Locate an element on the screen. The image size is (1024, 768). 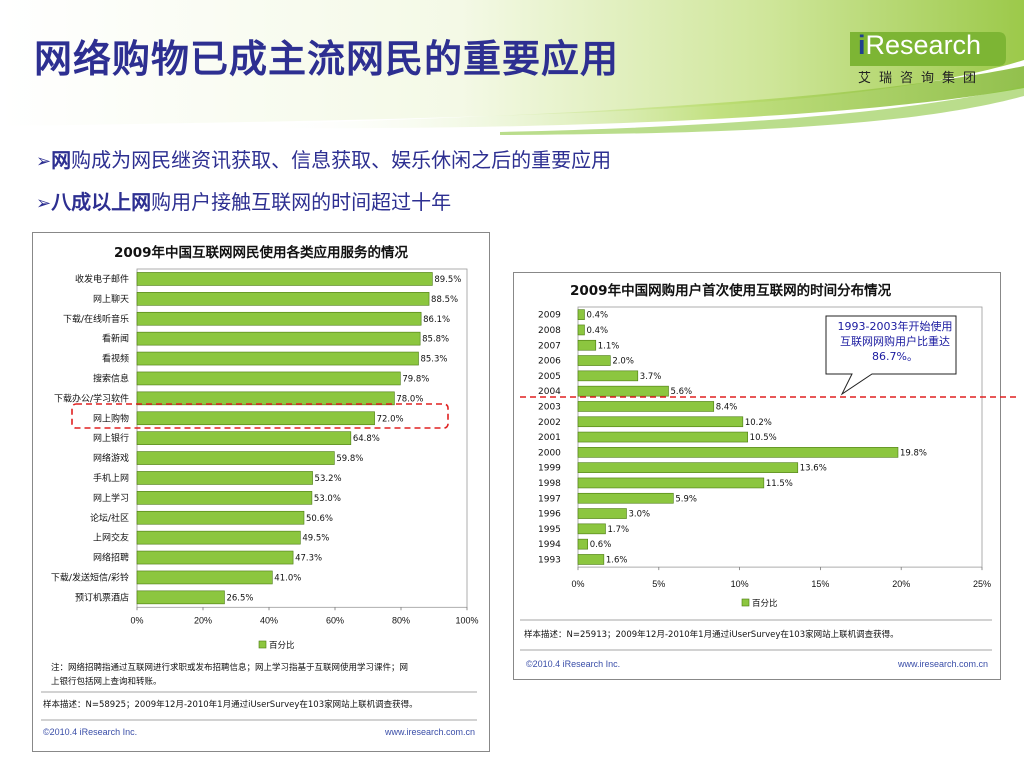
bullet-1: ➢网购成为网民继资讯获取、信息获取、娱乐休闲之后的重要应用 is located at coordinates (323, 158).